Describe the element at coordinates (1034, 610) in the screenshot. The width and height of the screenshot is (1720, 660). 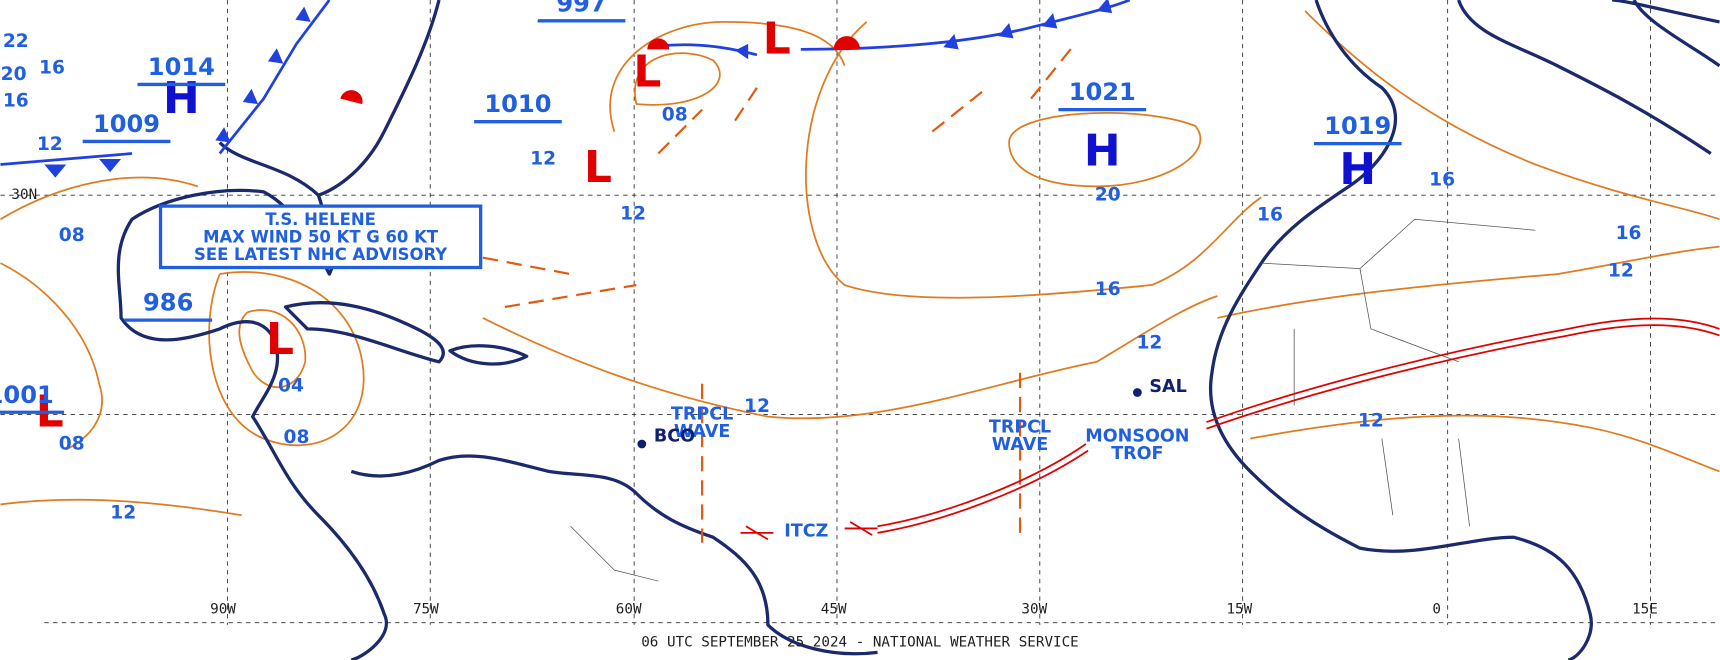
I see `longitude-label: 30W` at that location.